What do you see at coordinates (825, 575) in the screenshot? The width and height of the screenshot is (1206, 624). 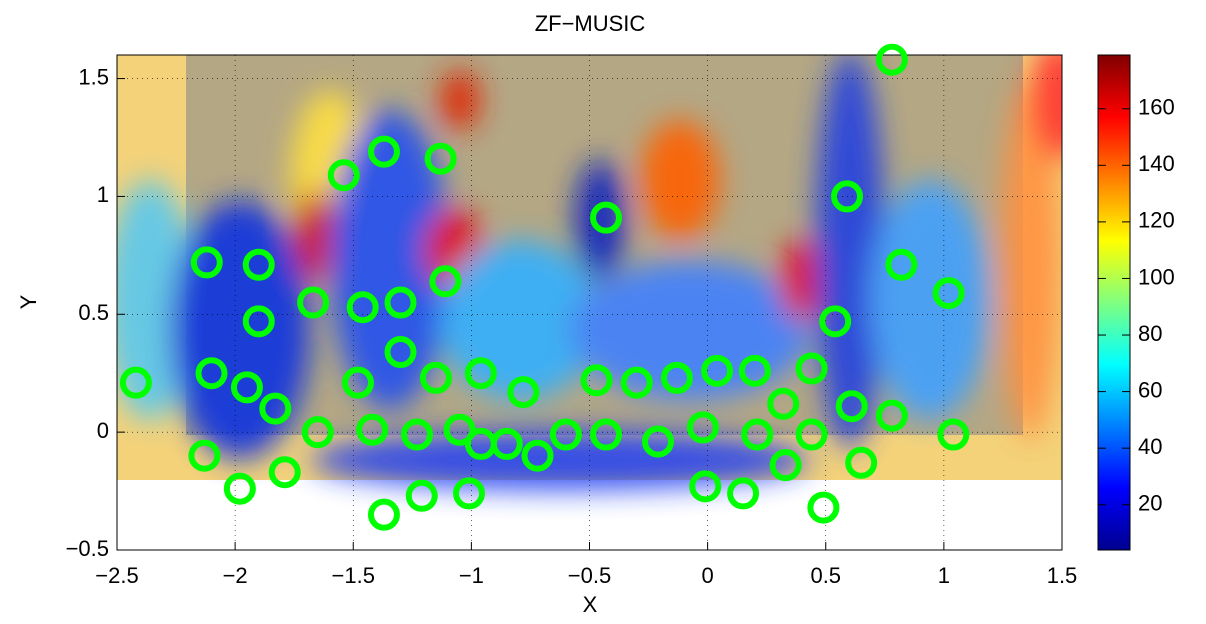 I see `x-tick-label: 0.5` at bounding box center [825, 575].